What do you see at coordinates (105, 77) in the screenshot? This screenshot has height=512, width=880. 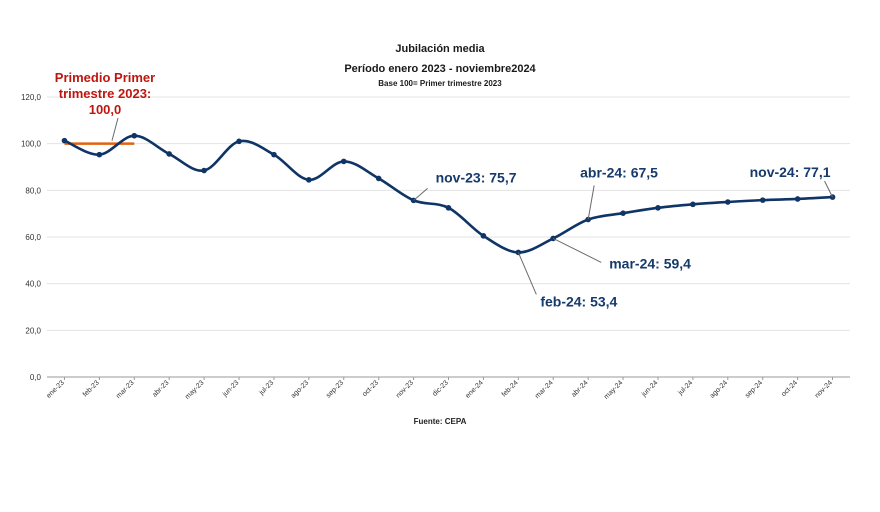 I see `reference-label-line-1: Primedio Primer` at bounding box center [105, 77].